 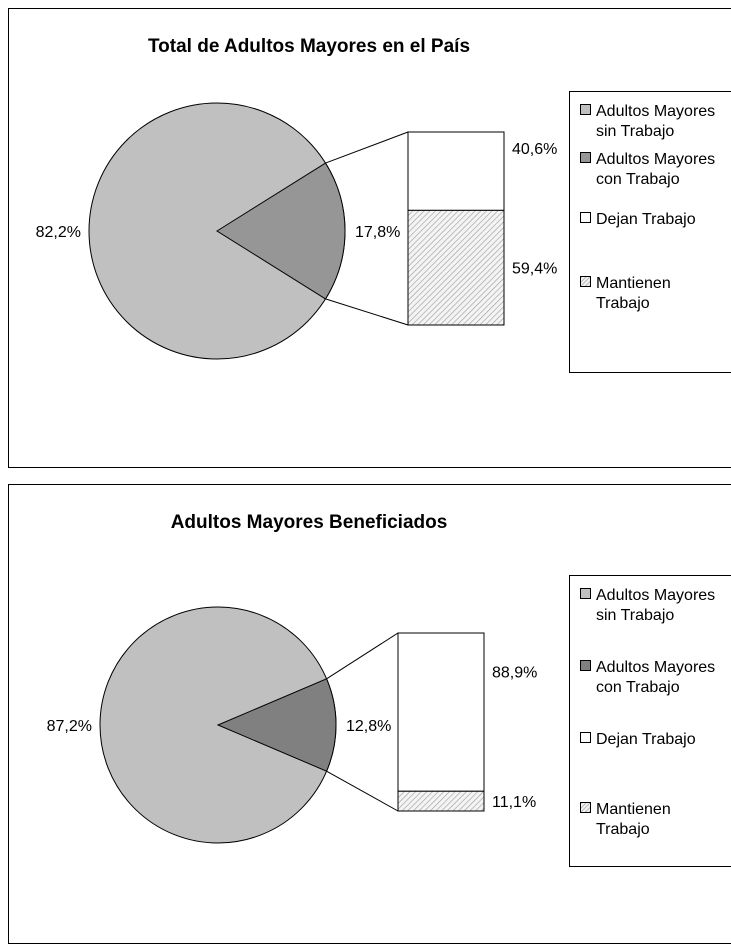 What do you see at coordinates (514, 802) in the screenshot?
I see `data-label: 11,1%` at bounding box center [514, 802].